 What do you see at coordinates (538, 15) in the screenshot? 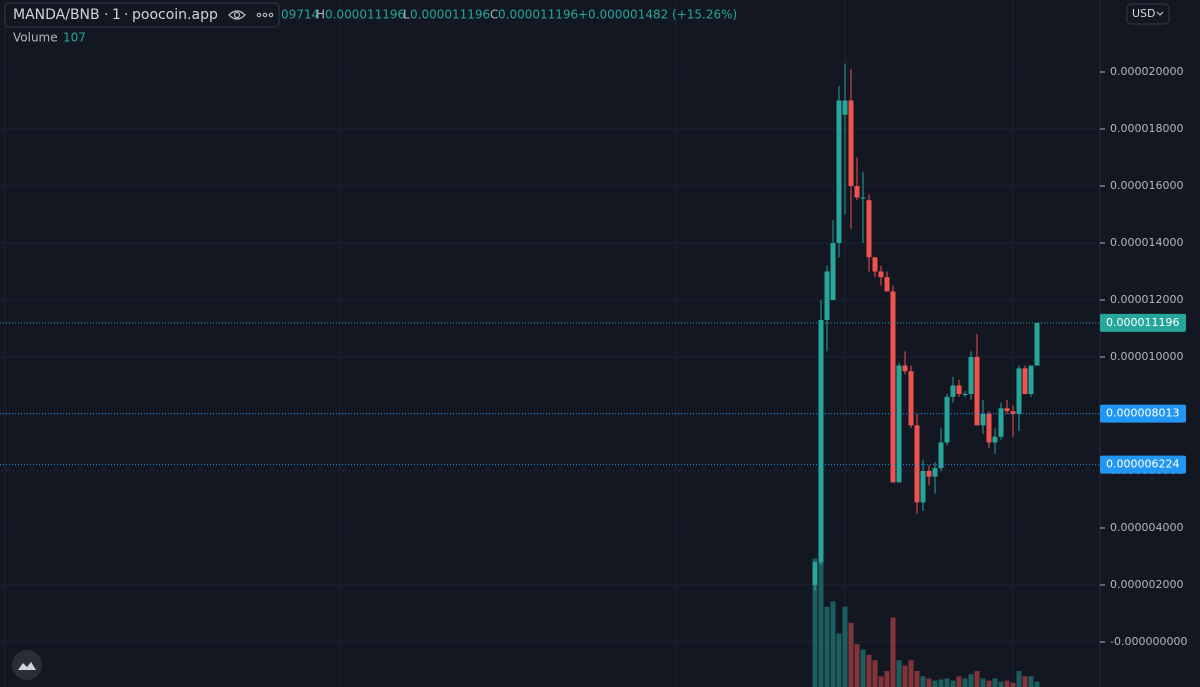
I see `close-value: 0.000011196` at bounding box center [538, 15].